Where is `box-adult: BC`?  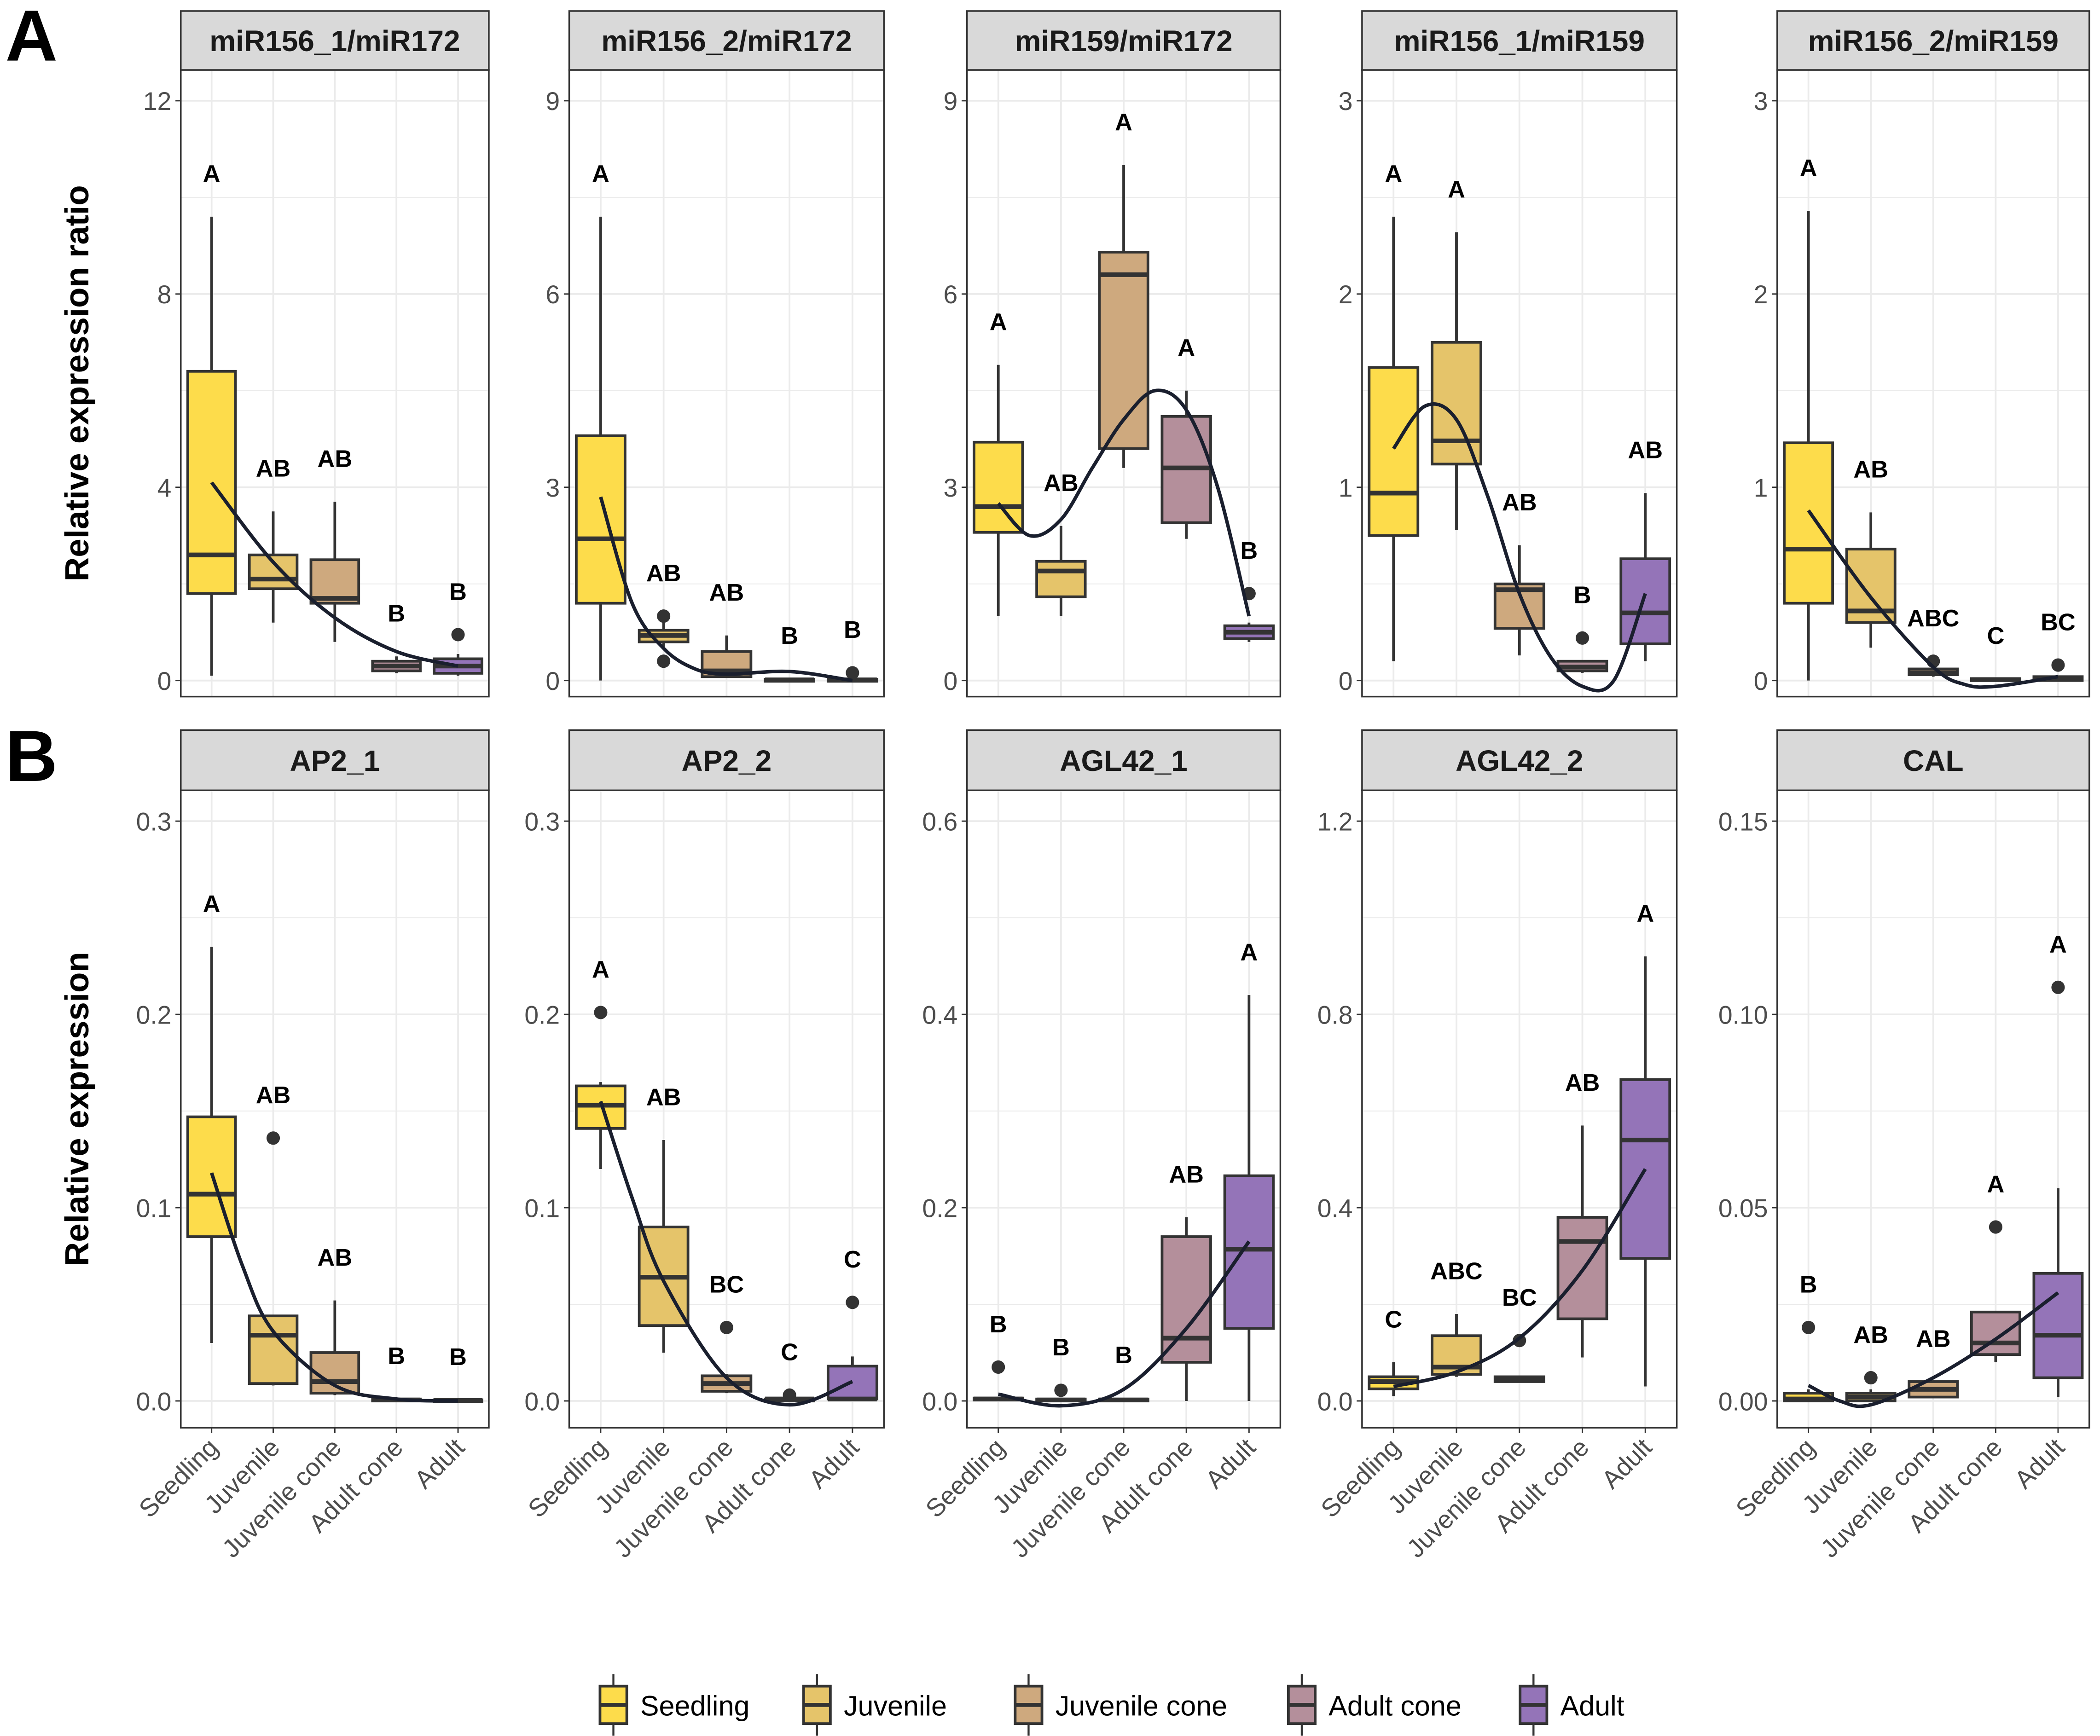
box-adult: BC is located at coordinates (2058, 645).